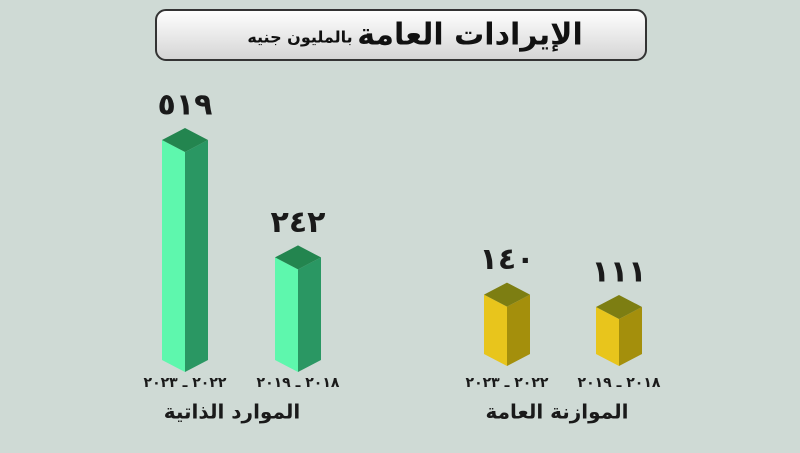 The width and height of the screenshot is (800, 453). What do you see at coordinates (619, 271) in the screenshot?
I see `value-label: ١١١` at bounding box center [619, 271].